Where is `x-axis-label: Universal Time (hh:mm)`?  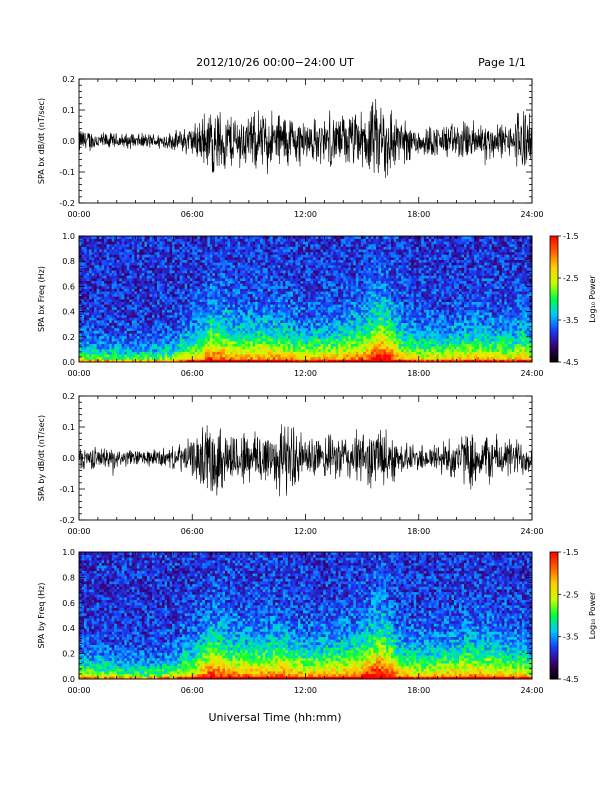
x-axis-label: Universal Time (hh:mm) is located at coordinates (275, 717).